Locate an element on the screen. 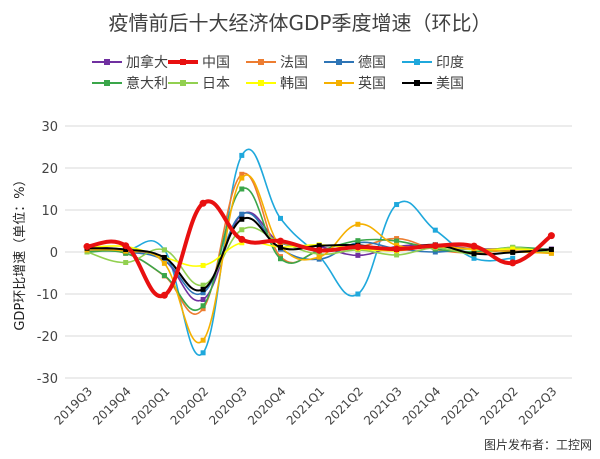 This screenshot has width=600, height=459. x-tick-label: 2020Q1 is located at coordinates (151, 406).